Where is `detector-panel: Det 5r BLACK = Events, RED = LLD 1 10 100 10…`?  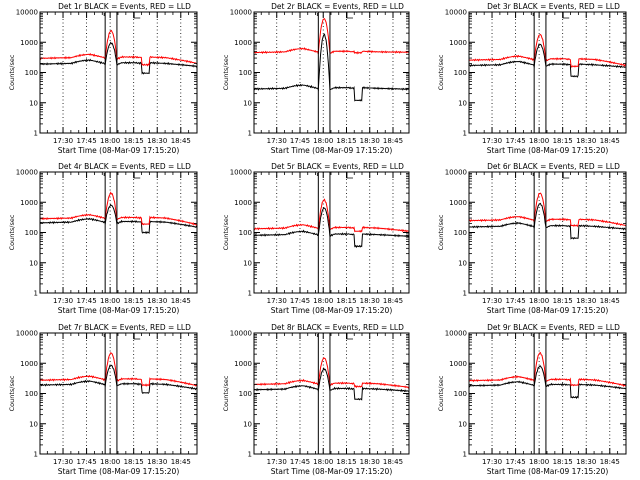
detector-panel: Det 5r BLACK = Events, RED = LLD 1 10 100 10… is located at coordinates (316, 238).